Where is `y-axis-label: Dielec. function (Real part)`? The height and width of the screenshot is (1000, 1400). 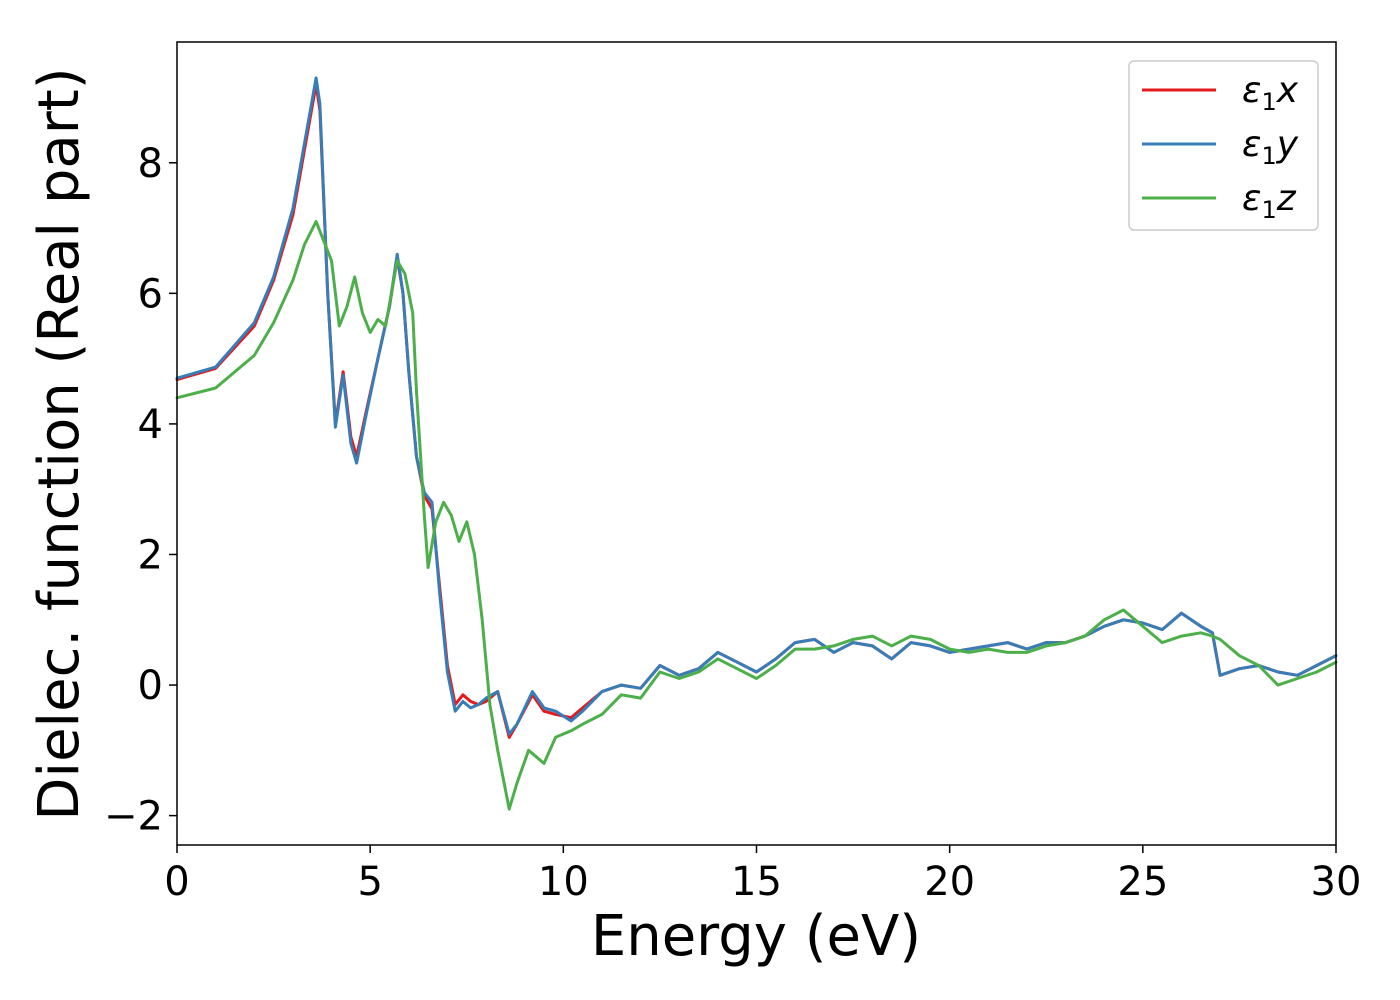
y-axis-label: Dielec. function (Real part) is located at coordinates (59, 443).